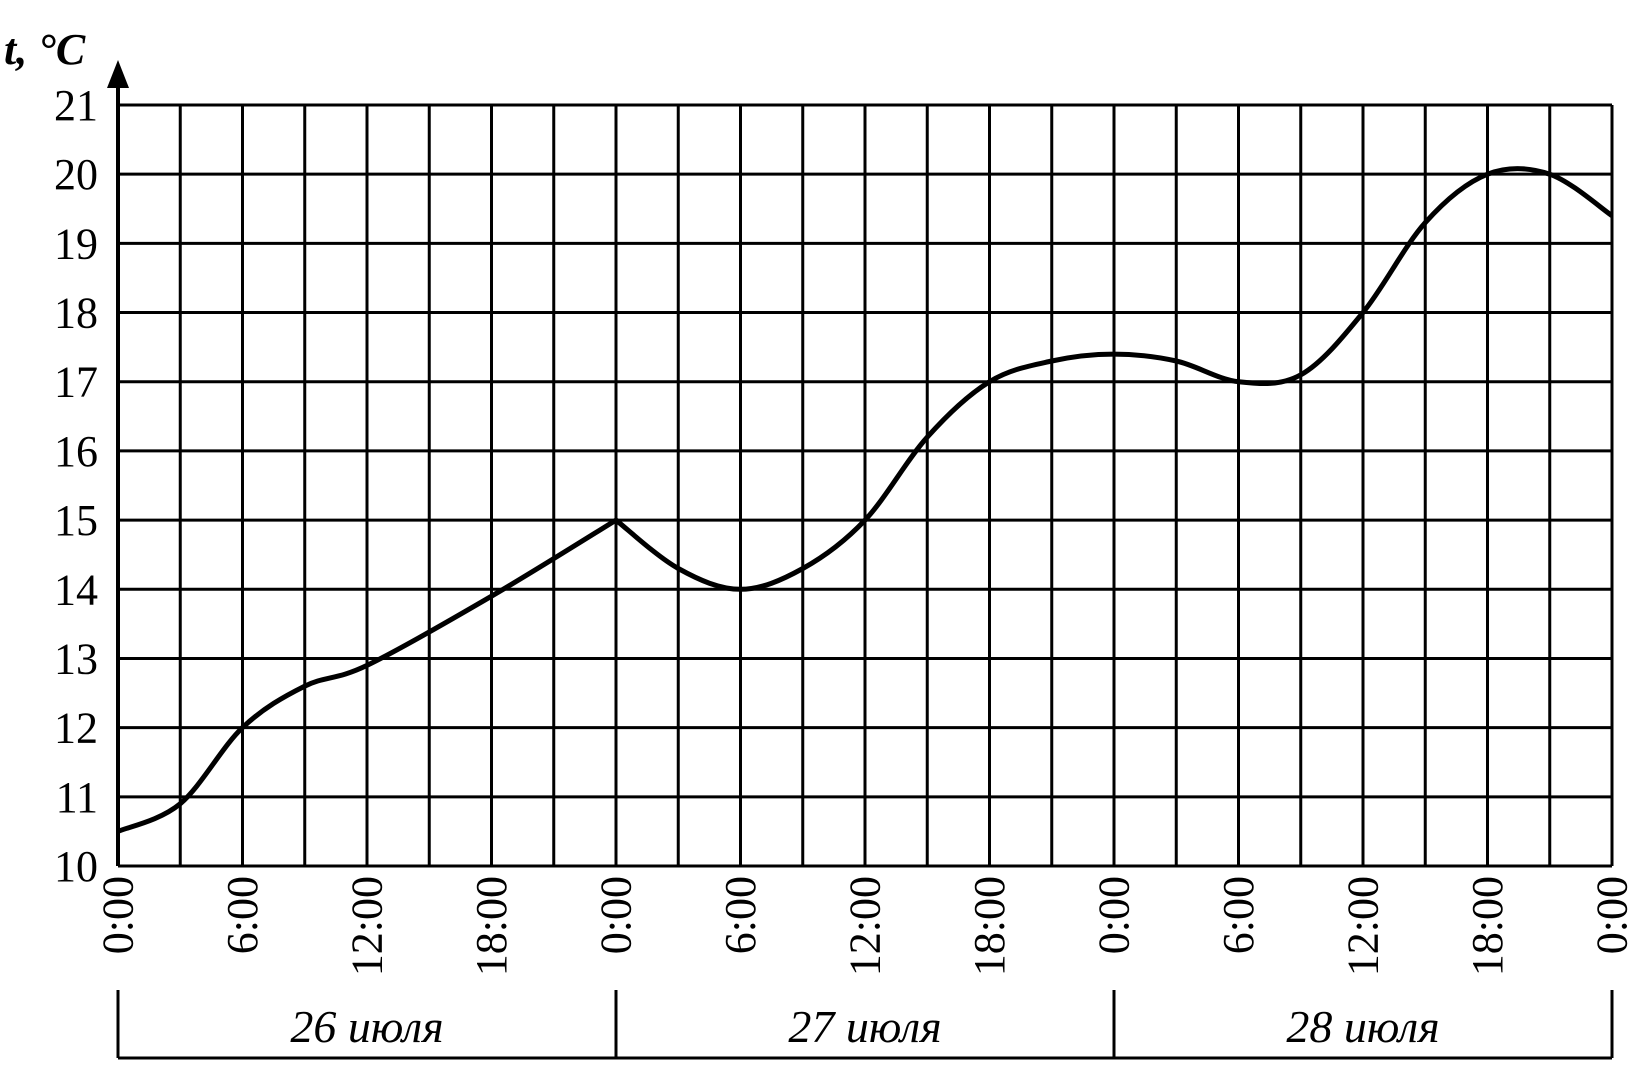 This screenshot has height=1083, width=1650. I want to click on day-label: 27 июля, so click(864, 1026).